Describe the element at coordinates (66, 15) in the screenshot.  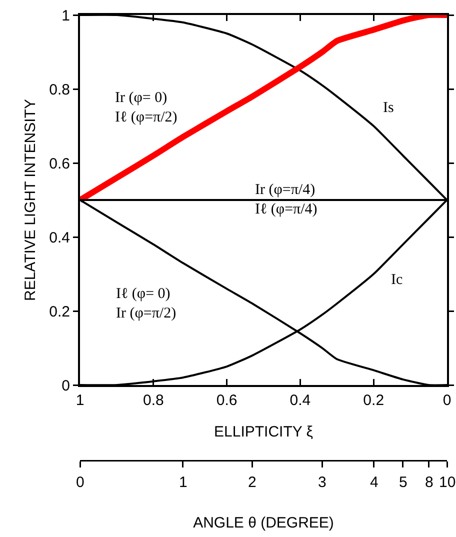
I see `y-tick-label: 1` at that location.